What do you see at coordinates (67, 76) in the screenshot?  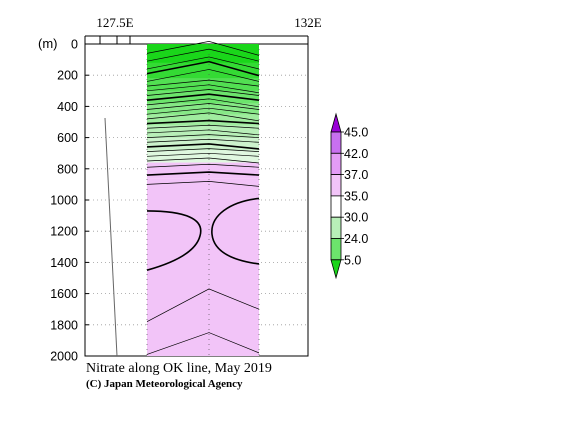 I see `y-tick-label: 200` at bounding box center [67, 76].